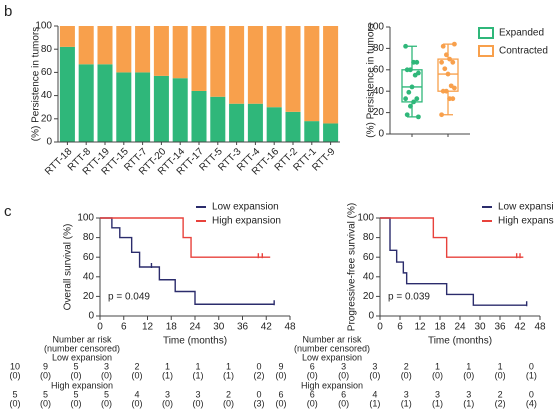 This screenshot has height=410, width=554. What do you see at coordinates (374, 394) in the screenshot?
I see `at-risk-count: 4` at bounding box center [374, 394].